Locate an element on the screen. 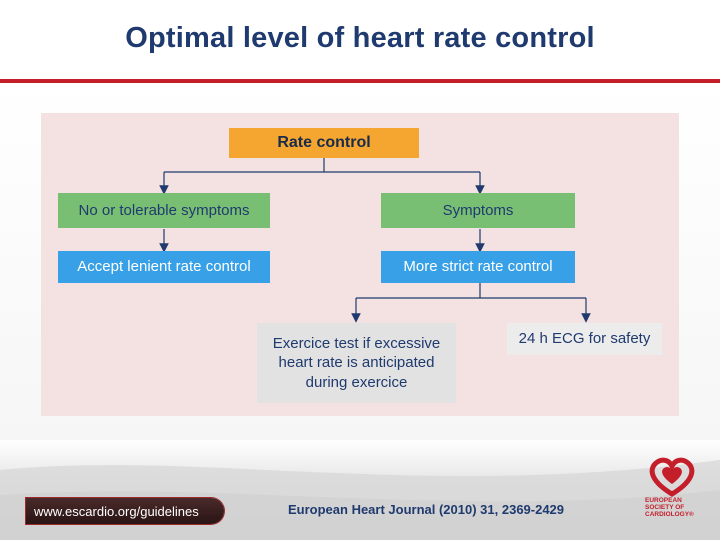 The width and height of the screenshot is (720, 540). slide-title: Optimal level of heart rate control is located at coordinates (360, 38).